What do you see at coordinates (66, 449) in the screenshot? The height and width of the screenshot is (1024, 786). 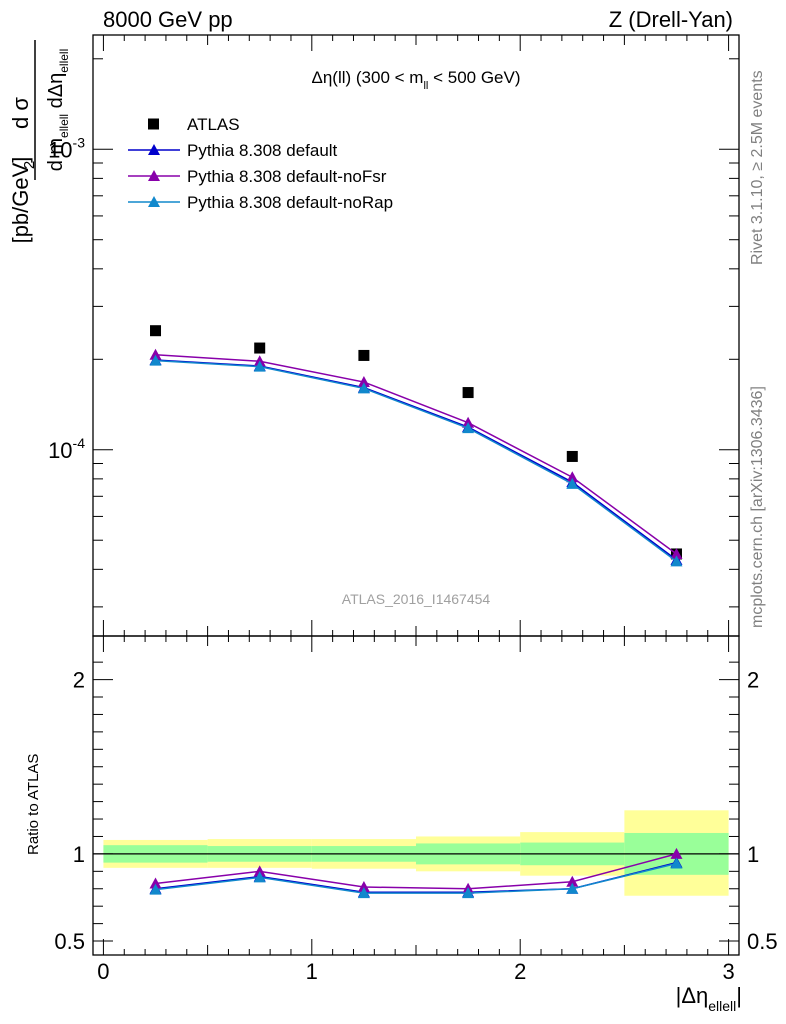 I see `main-y-tick-label: 10⁻⁴` at bounding box center [66, 449].